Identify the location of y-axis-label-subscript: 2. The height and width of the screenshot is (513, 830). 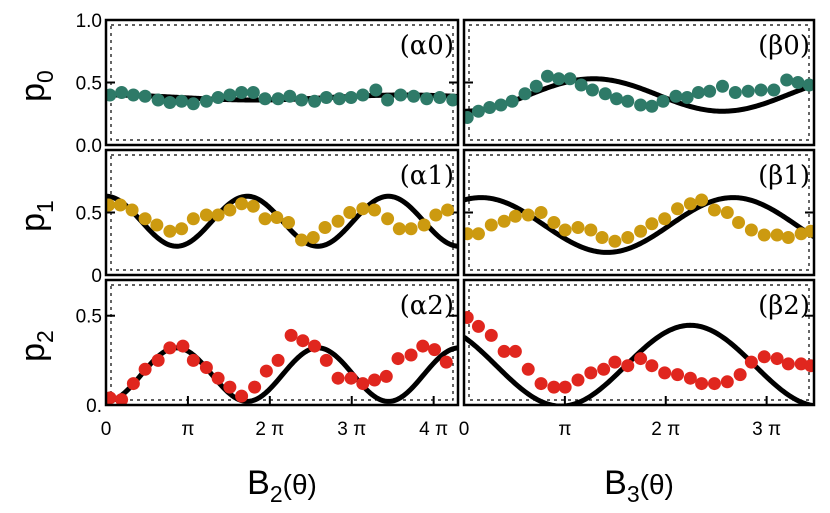
(45, 336).